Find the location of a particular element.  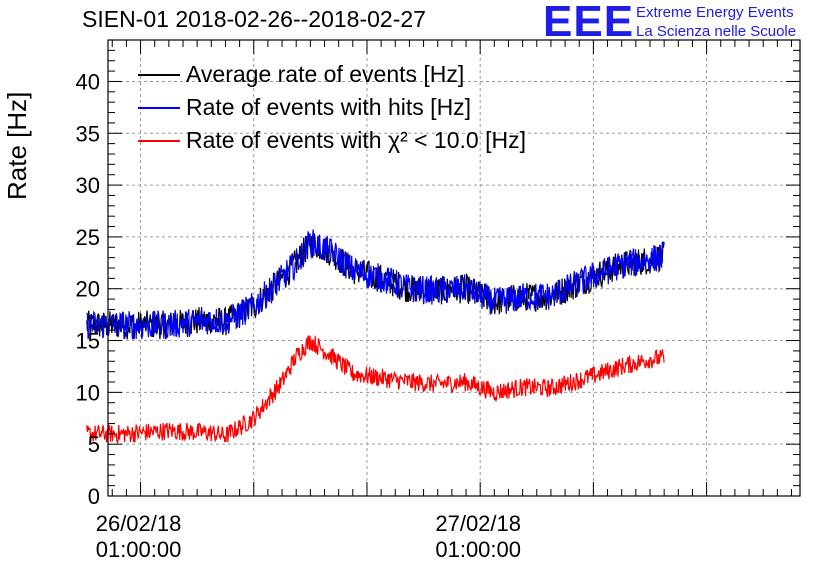

legend-item-hits: Rate of events with hits [Hz] is located at coordinates (332, 107).